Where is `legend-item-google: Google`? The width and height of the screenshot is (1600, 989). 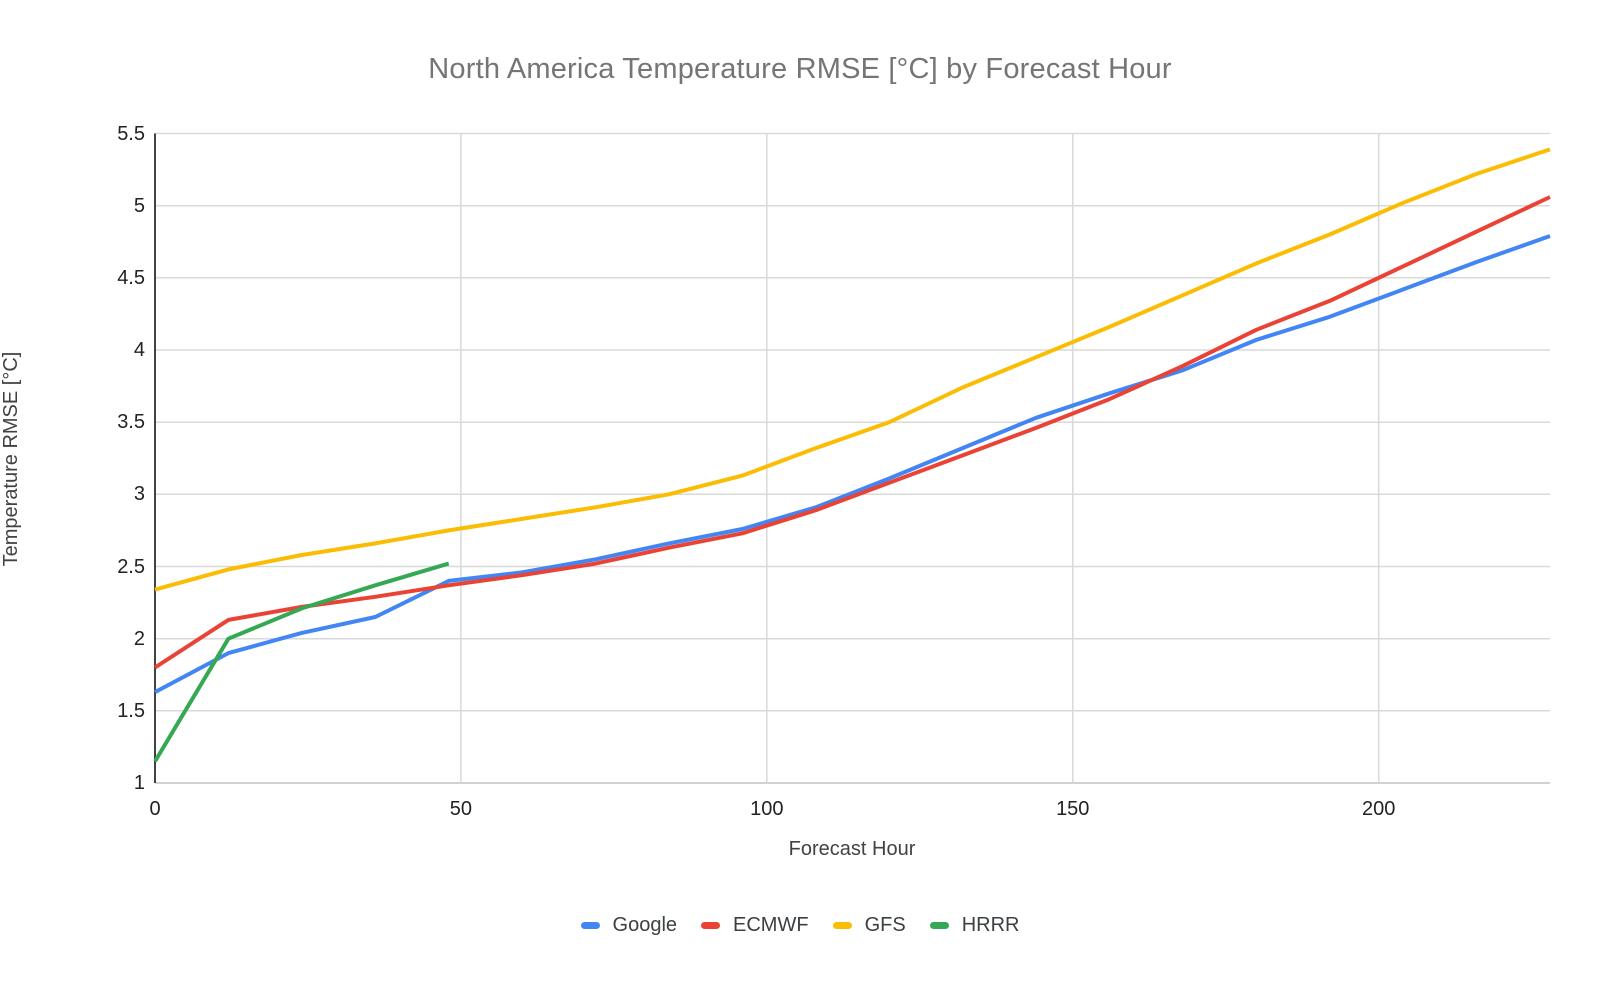
legend-item-google: Google is located at coordinates (629, 925).